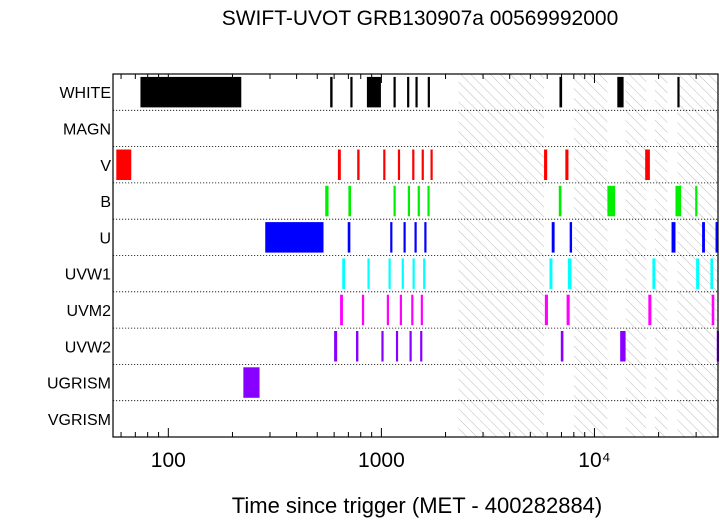 This screenshot has width=720, height=522. I want to click on filter-label: U, so click(105, 238).